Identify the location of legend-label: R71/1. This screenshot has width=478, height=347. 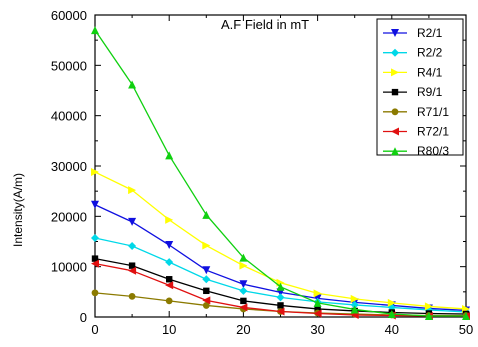
(433, 112).